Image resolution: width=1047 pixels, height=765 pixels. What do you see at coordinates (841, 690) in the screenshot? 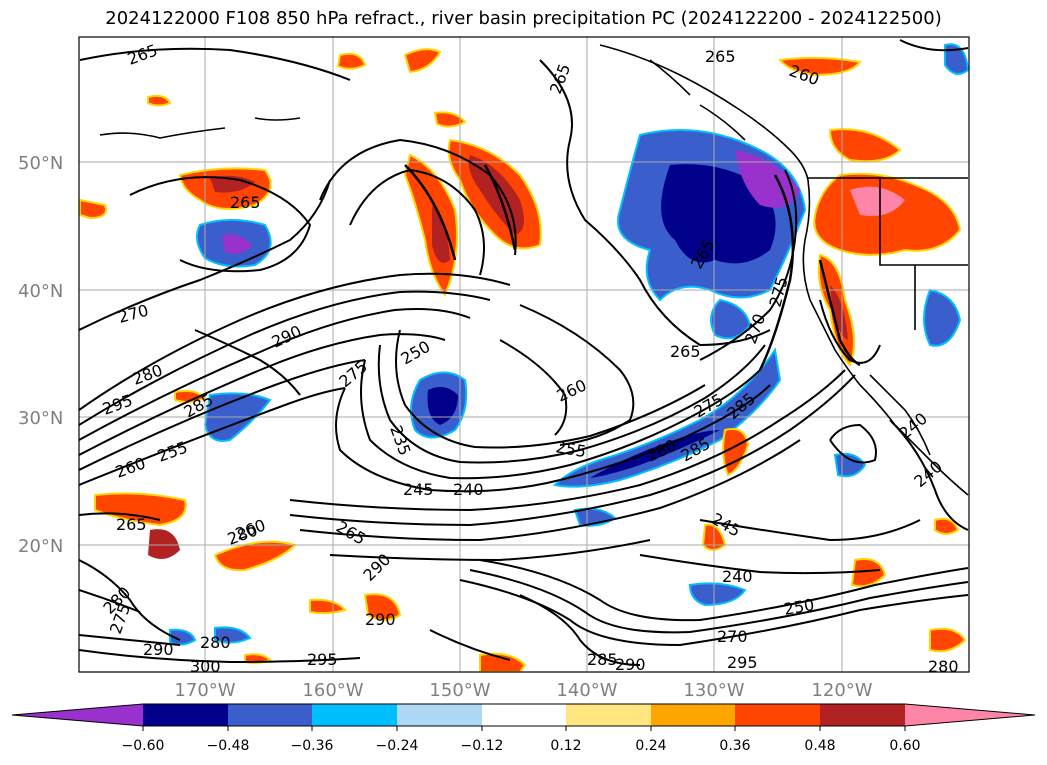
I see `lon-label-120w: 120°W` at bounding box center [841, 690].